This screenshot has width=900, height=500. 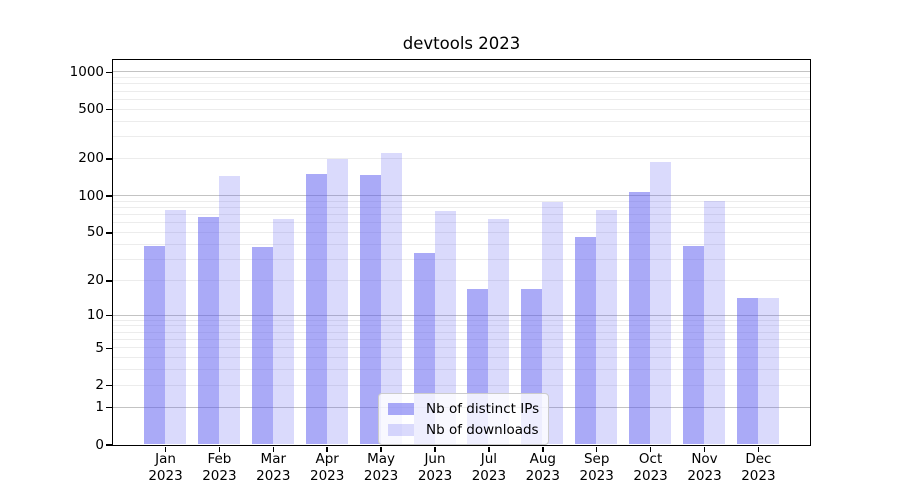 I want to click on xtick-mark-sep, so click(x=596, y=449).